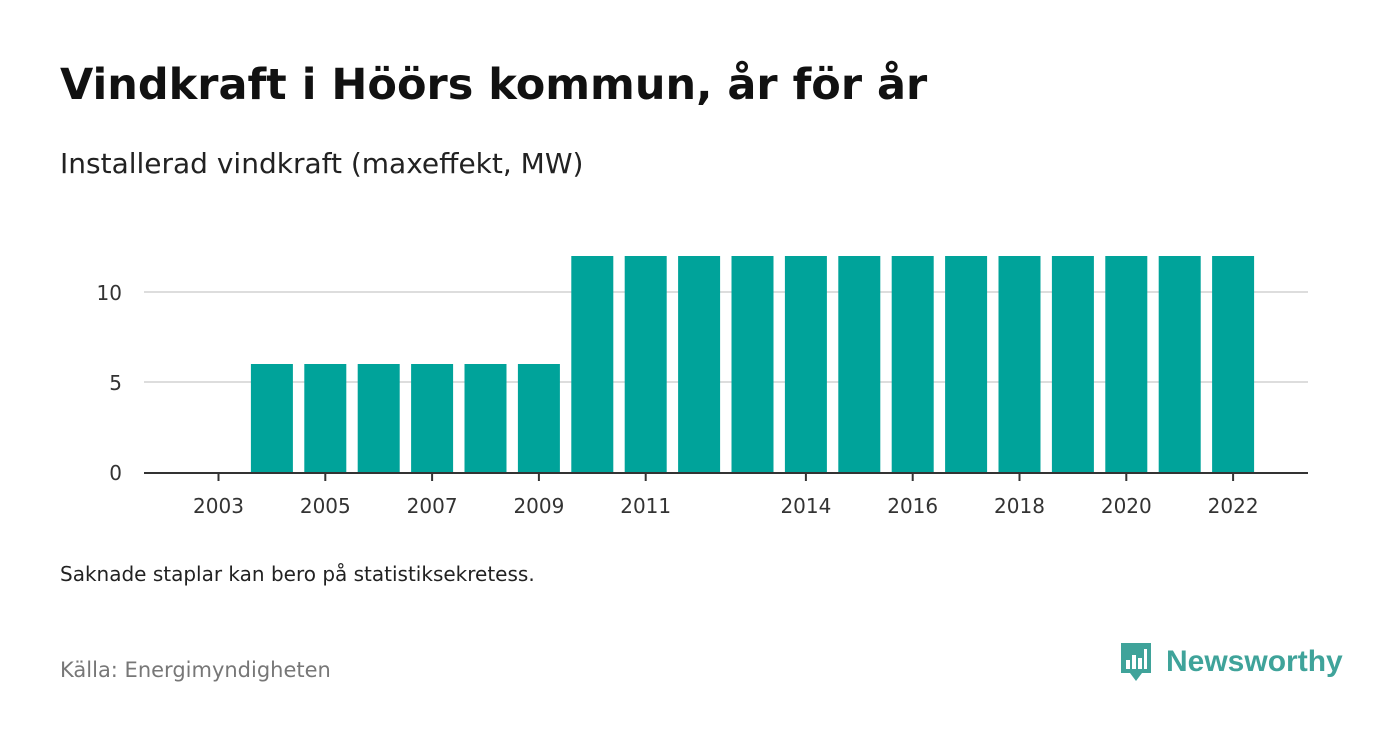  I want to click on bar-2022, so click(1233, 364).